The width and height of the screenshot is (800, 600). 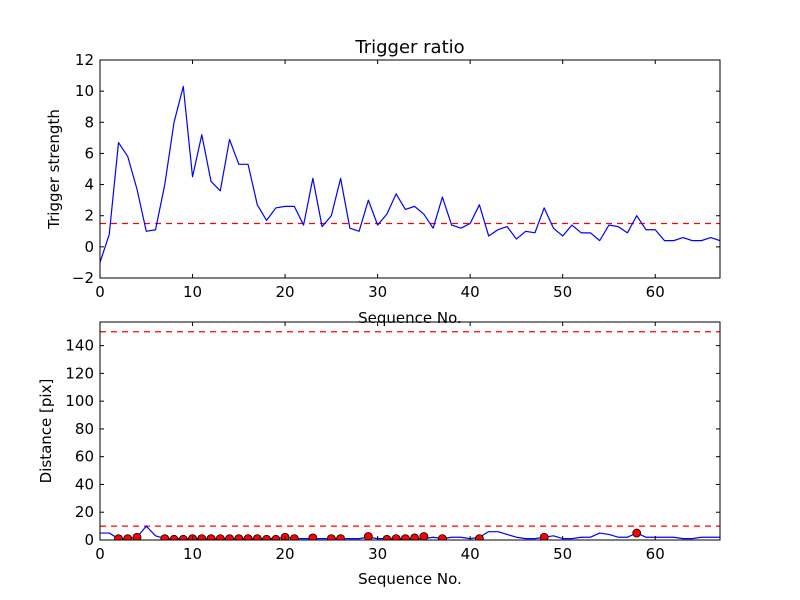 I want to click on trigger-x-tick-label: 40, so click(x=470, y=292).